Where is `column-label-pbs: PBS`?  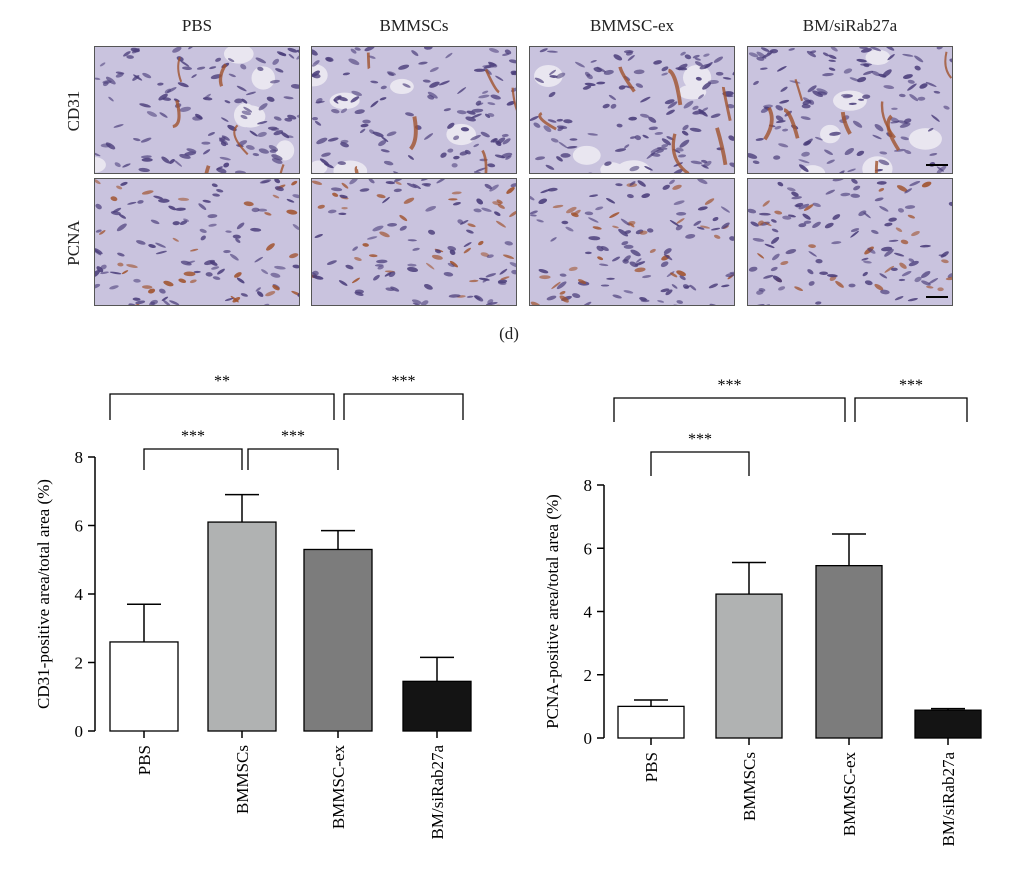
column-label-pbs: PBS is located at coordinates (197, 25).